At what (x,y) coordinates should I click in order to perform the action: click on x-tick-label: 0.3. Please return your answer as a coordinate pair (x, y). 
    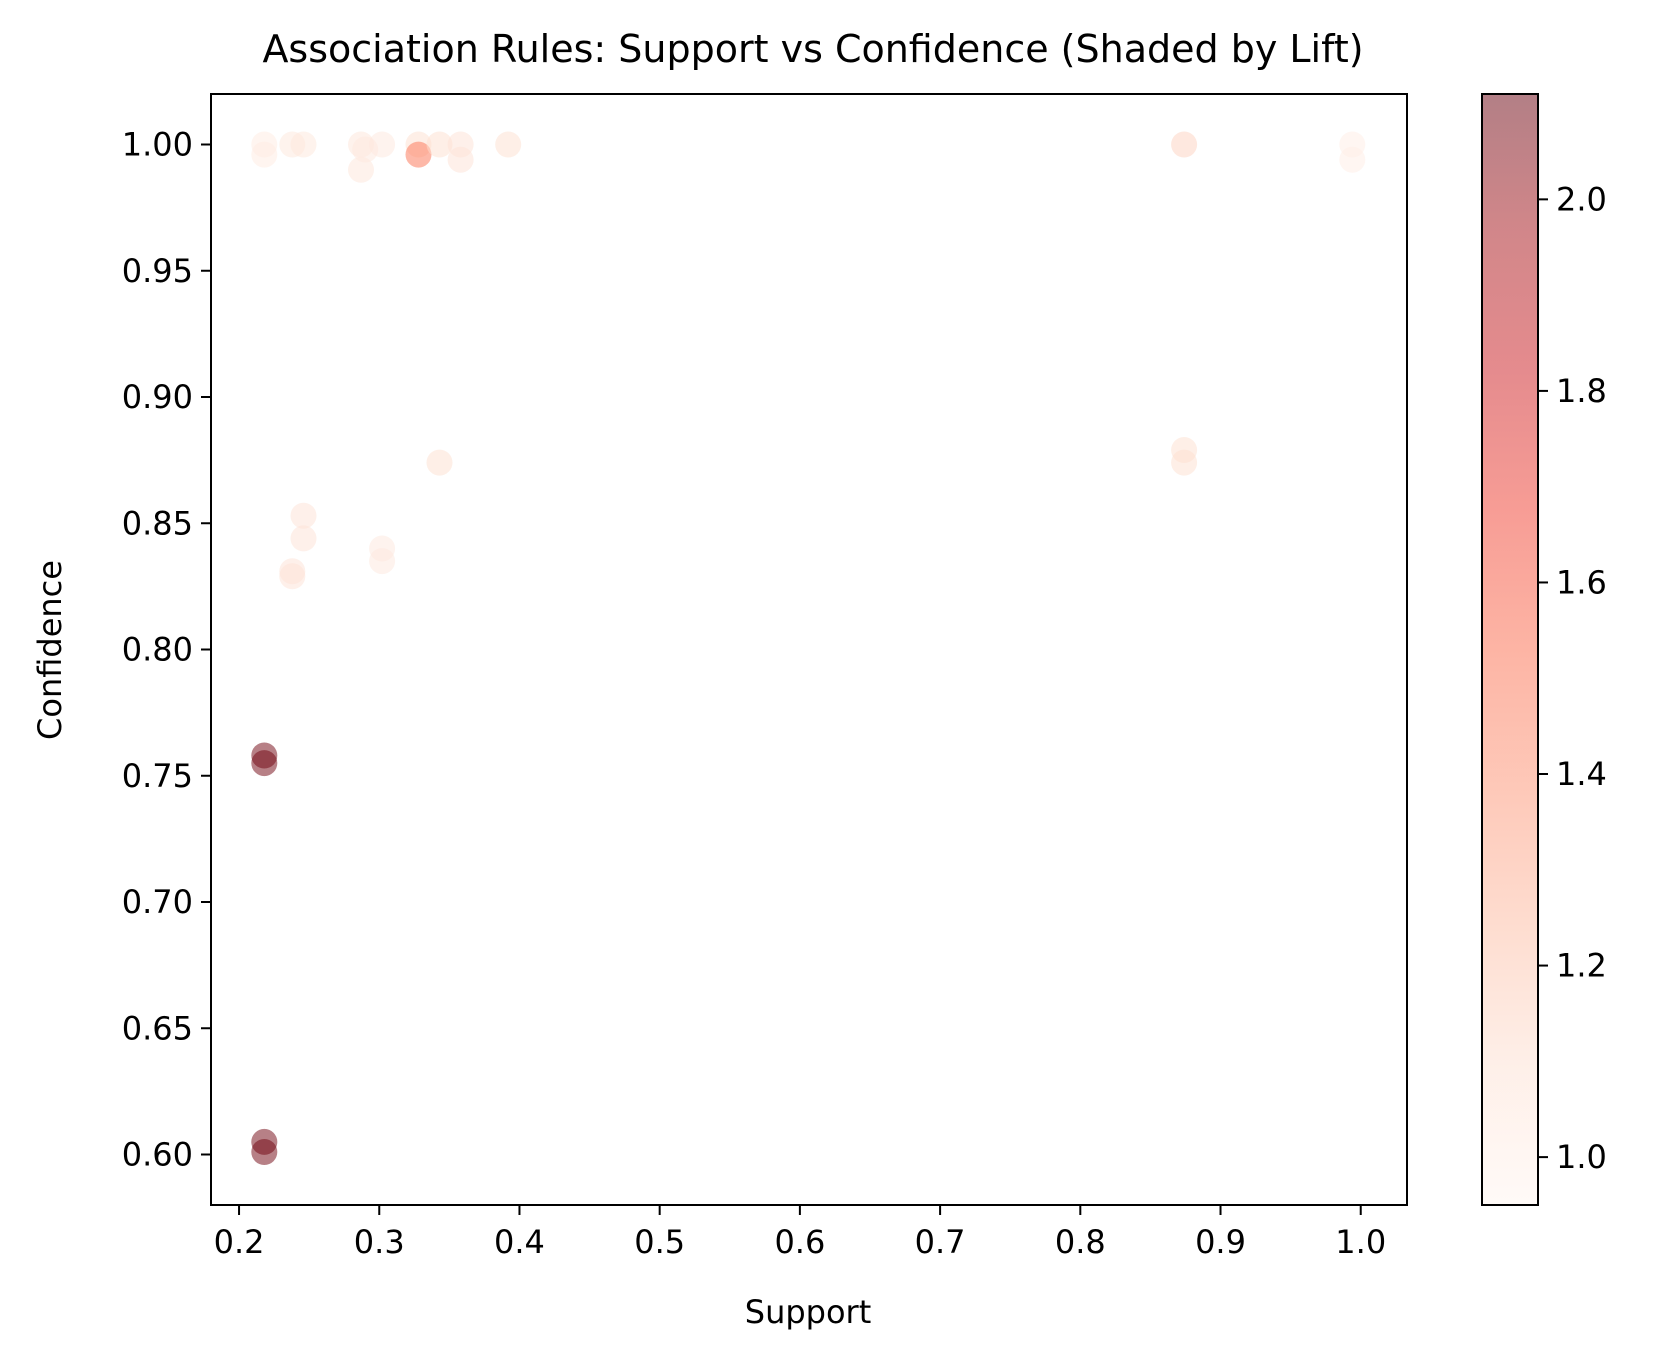
    Looking at the image, I should click on (379, 1242).